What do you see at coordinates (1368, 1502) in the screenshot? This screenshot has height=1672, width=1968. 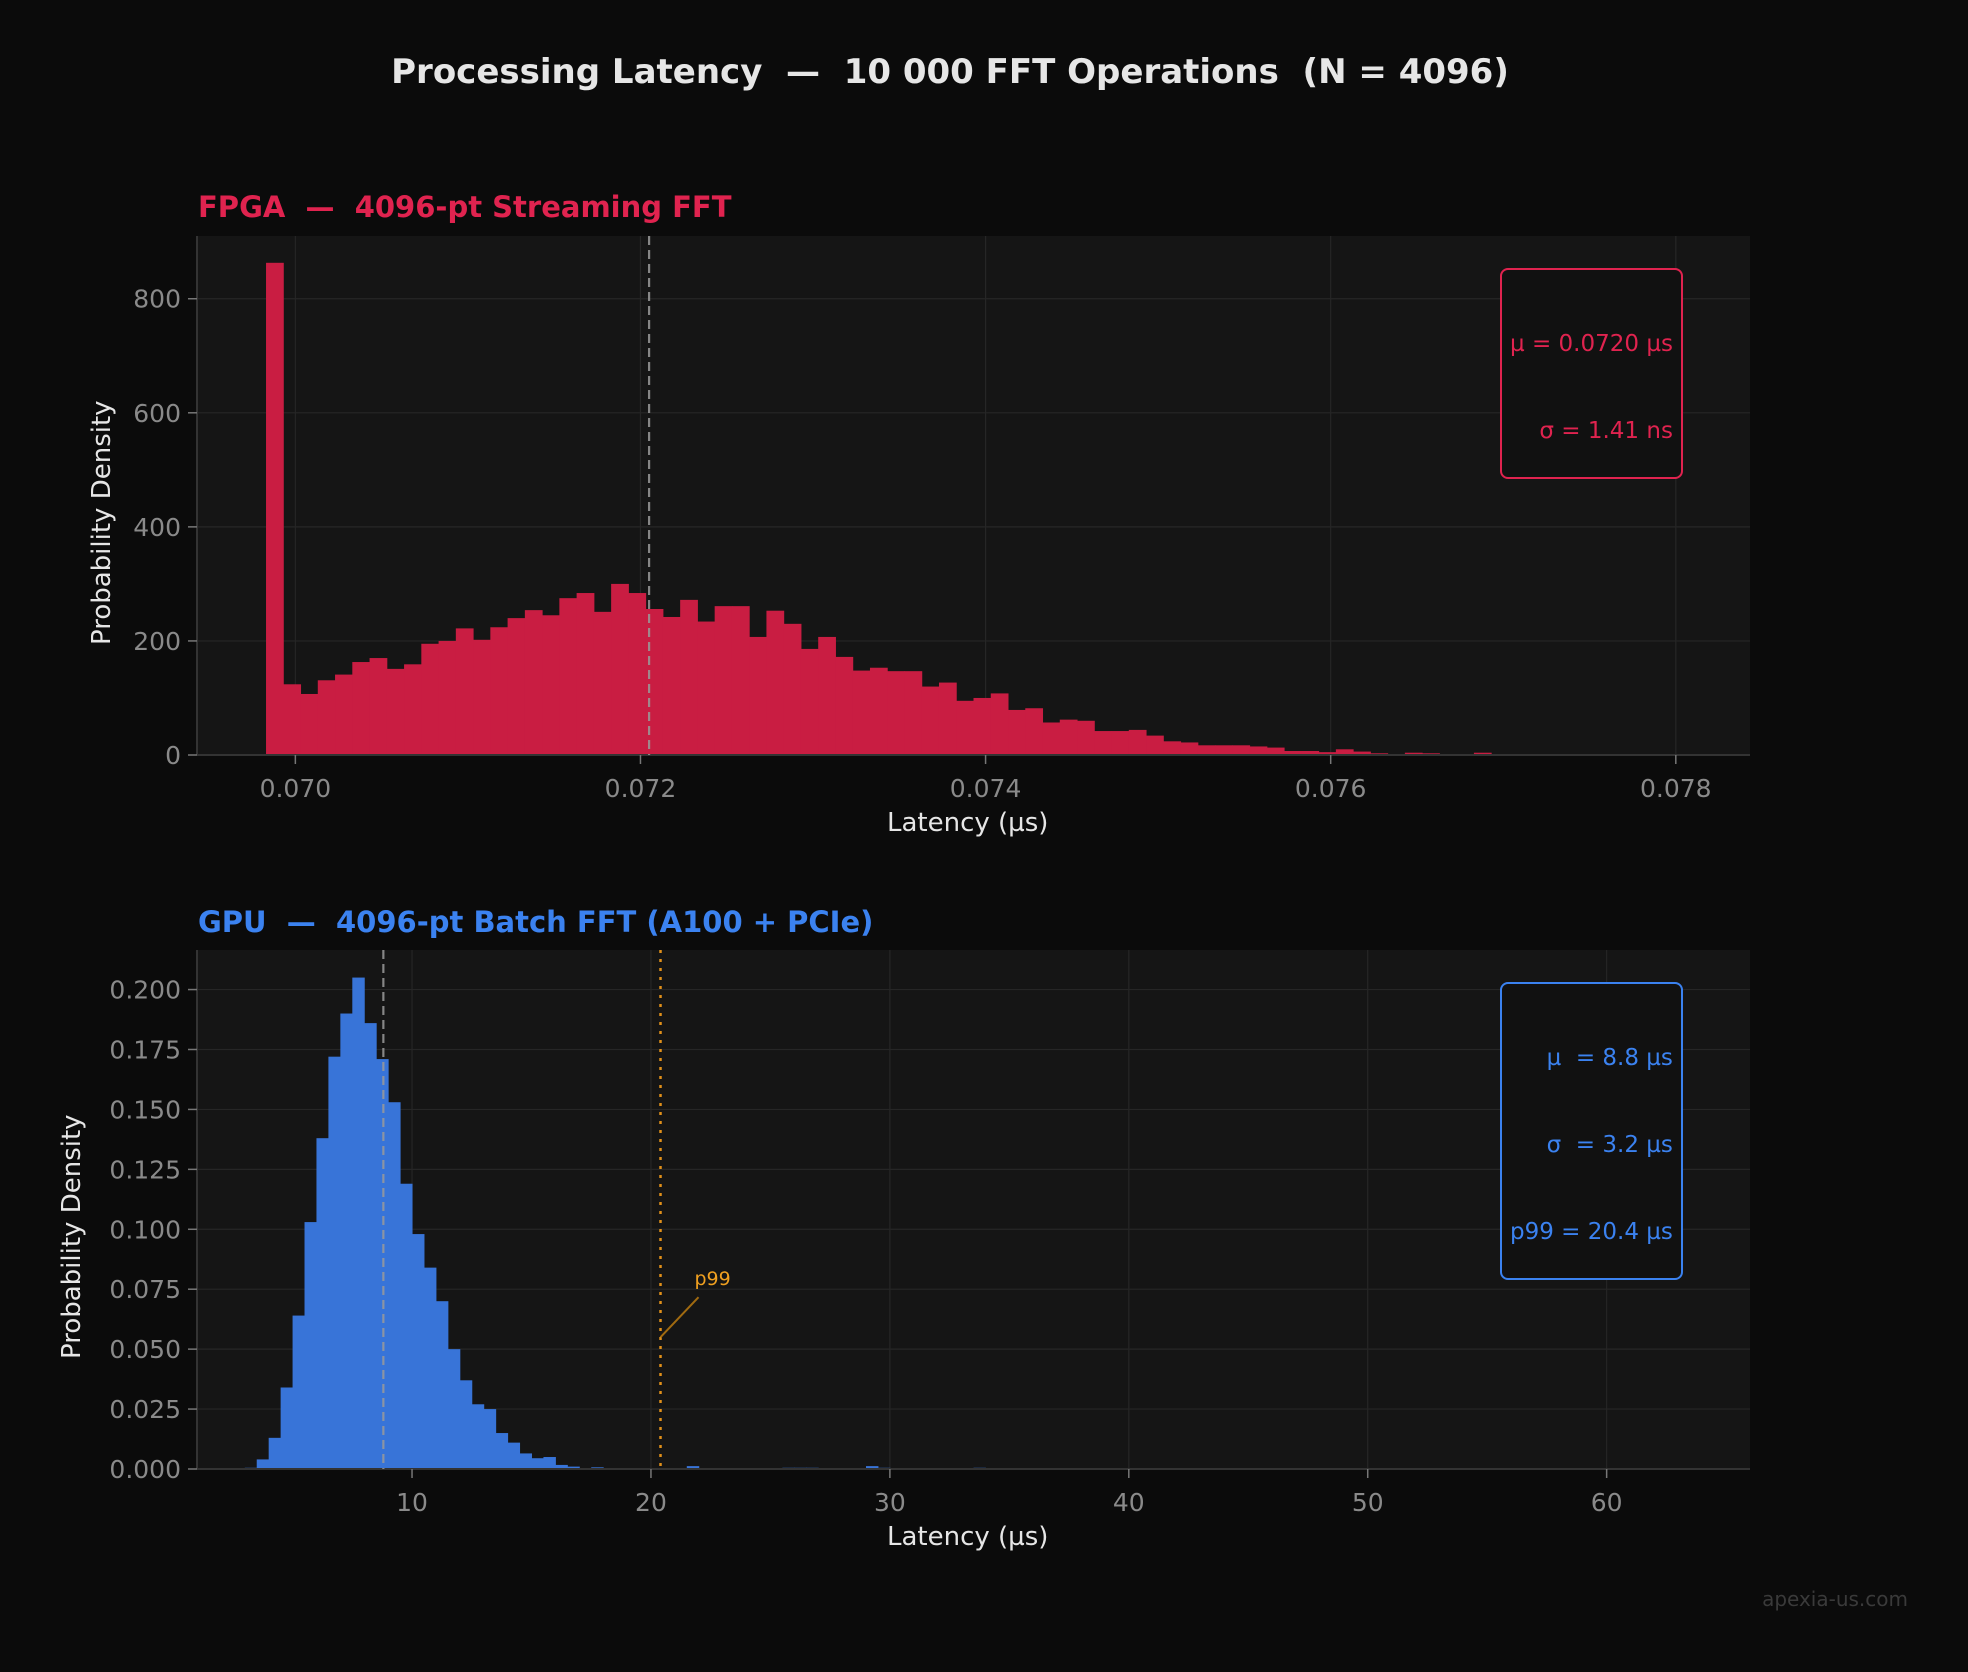 I see `gpu-x-tick-label: 50` at bounding box center [1368, 1502].